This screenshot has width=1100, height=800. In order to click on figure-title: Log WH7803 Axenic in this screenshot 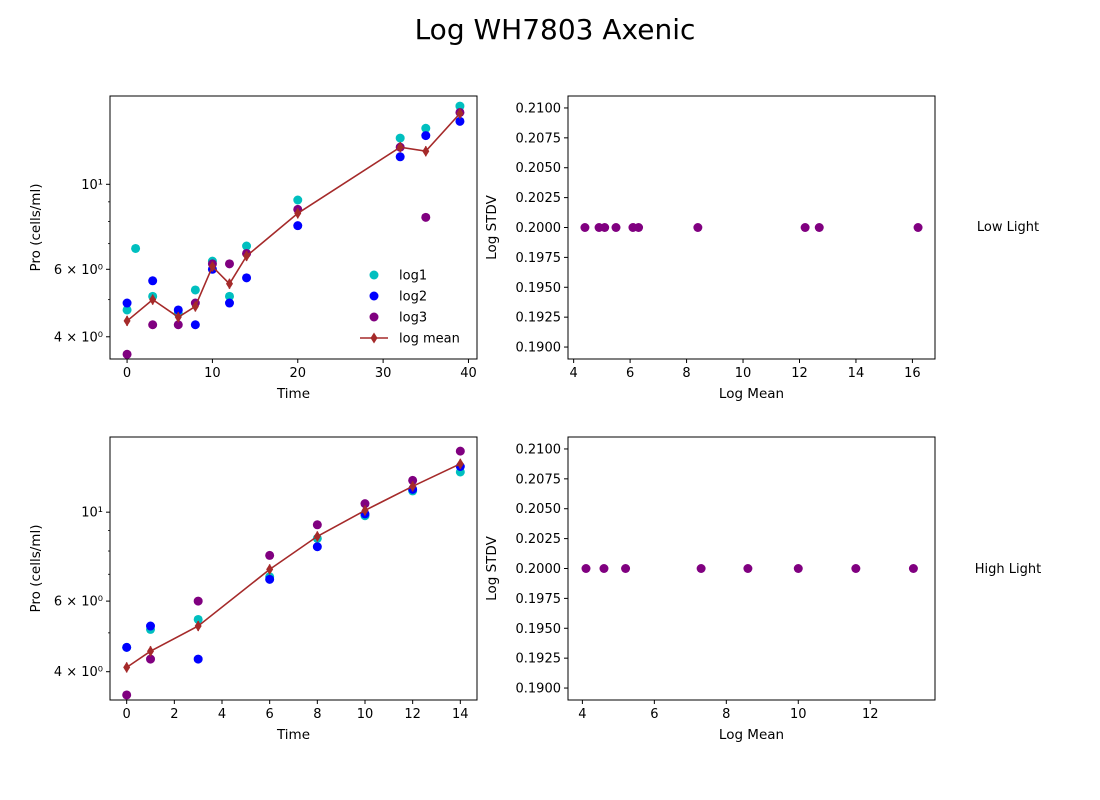, I will do `click(555, 29)`.